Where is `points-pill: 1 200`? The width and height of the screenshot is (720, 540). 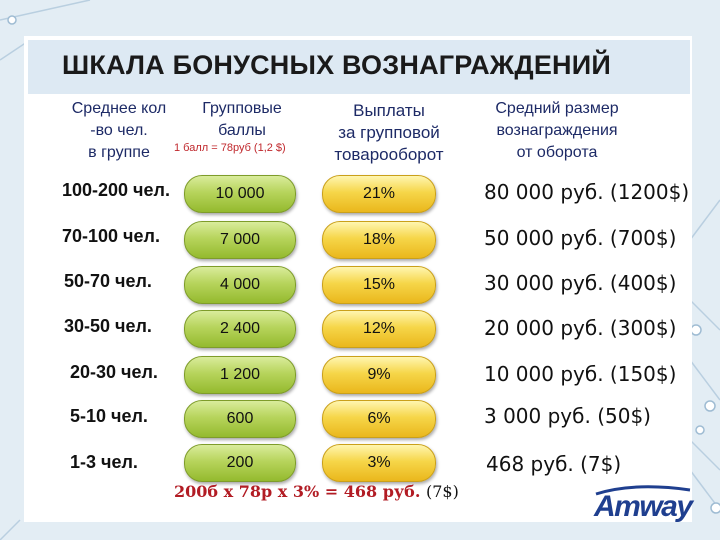
points-pill: 1 200 is located at coordinates (240, 375).